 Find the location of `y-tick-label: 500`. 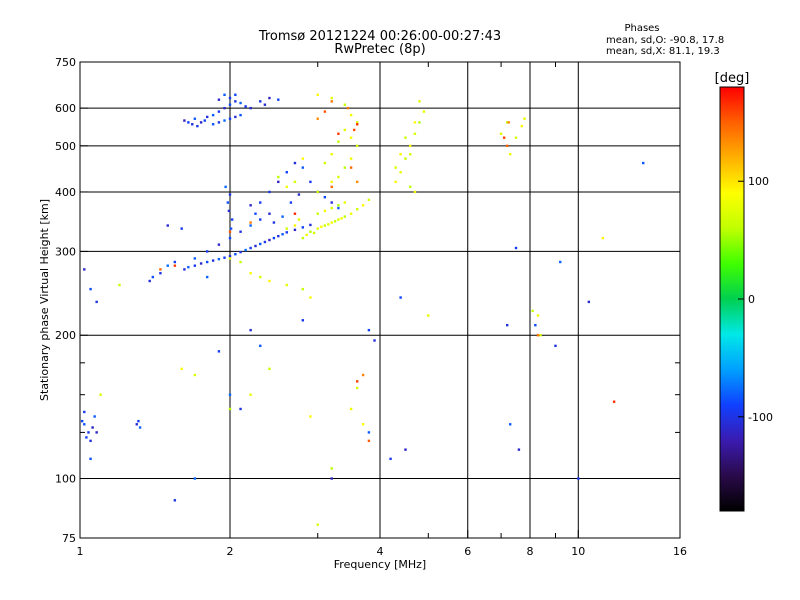

y-tick-label: 500 is located at coordinates (65, 146).